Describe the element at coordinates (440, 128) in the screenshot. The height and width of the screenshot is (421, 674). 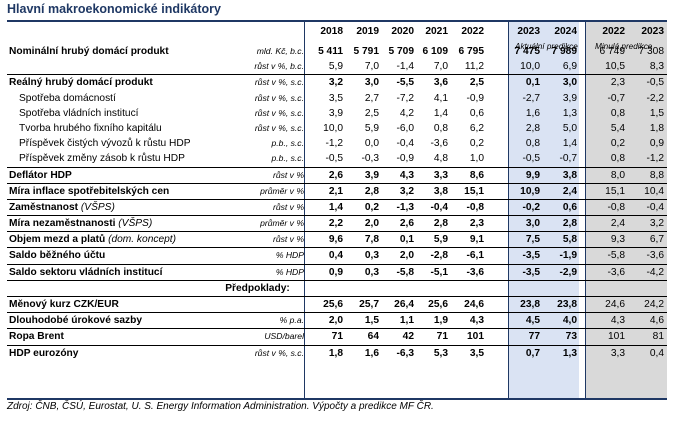
I see `value-cell: 0,8` at that location.